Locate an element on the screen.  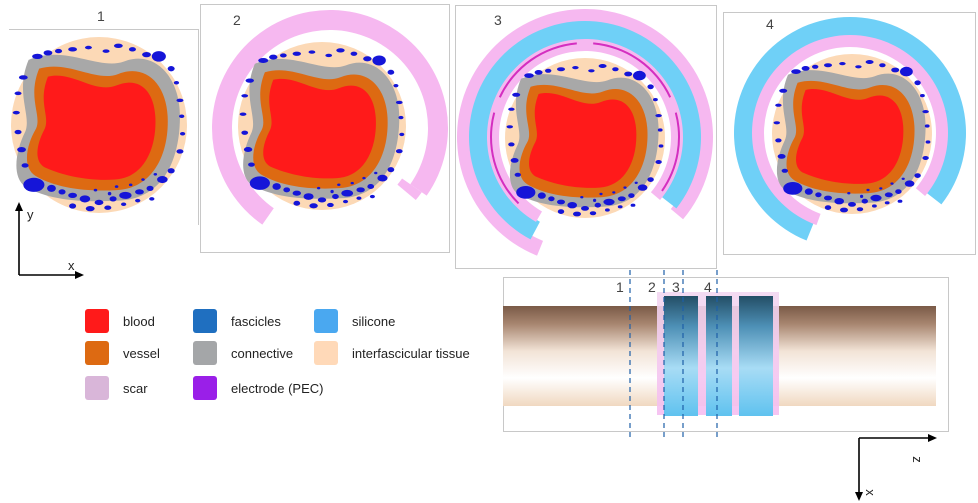
section-label-1: 1 is located at coordinates (620, 287).